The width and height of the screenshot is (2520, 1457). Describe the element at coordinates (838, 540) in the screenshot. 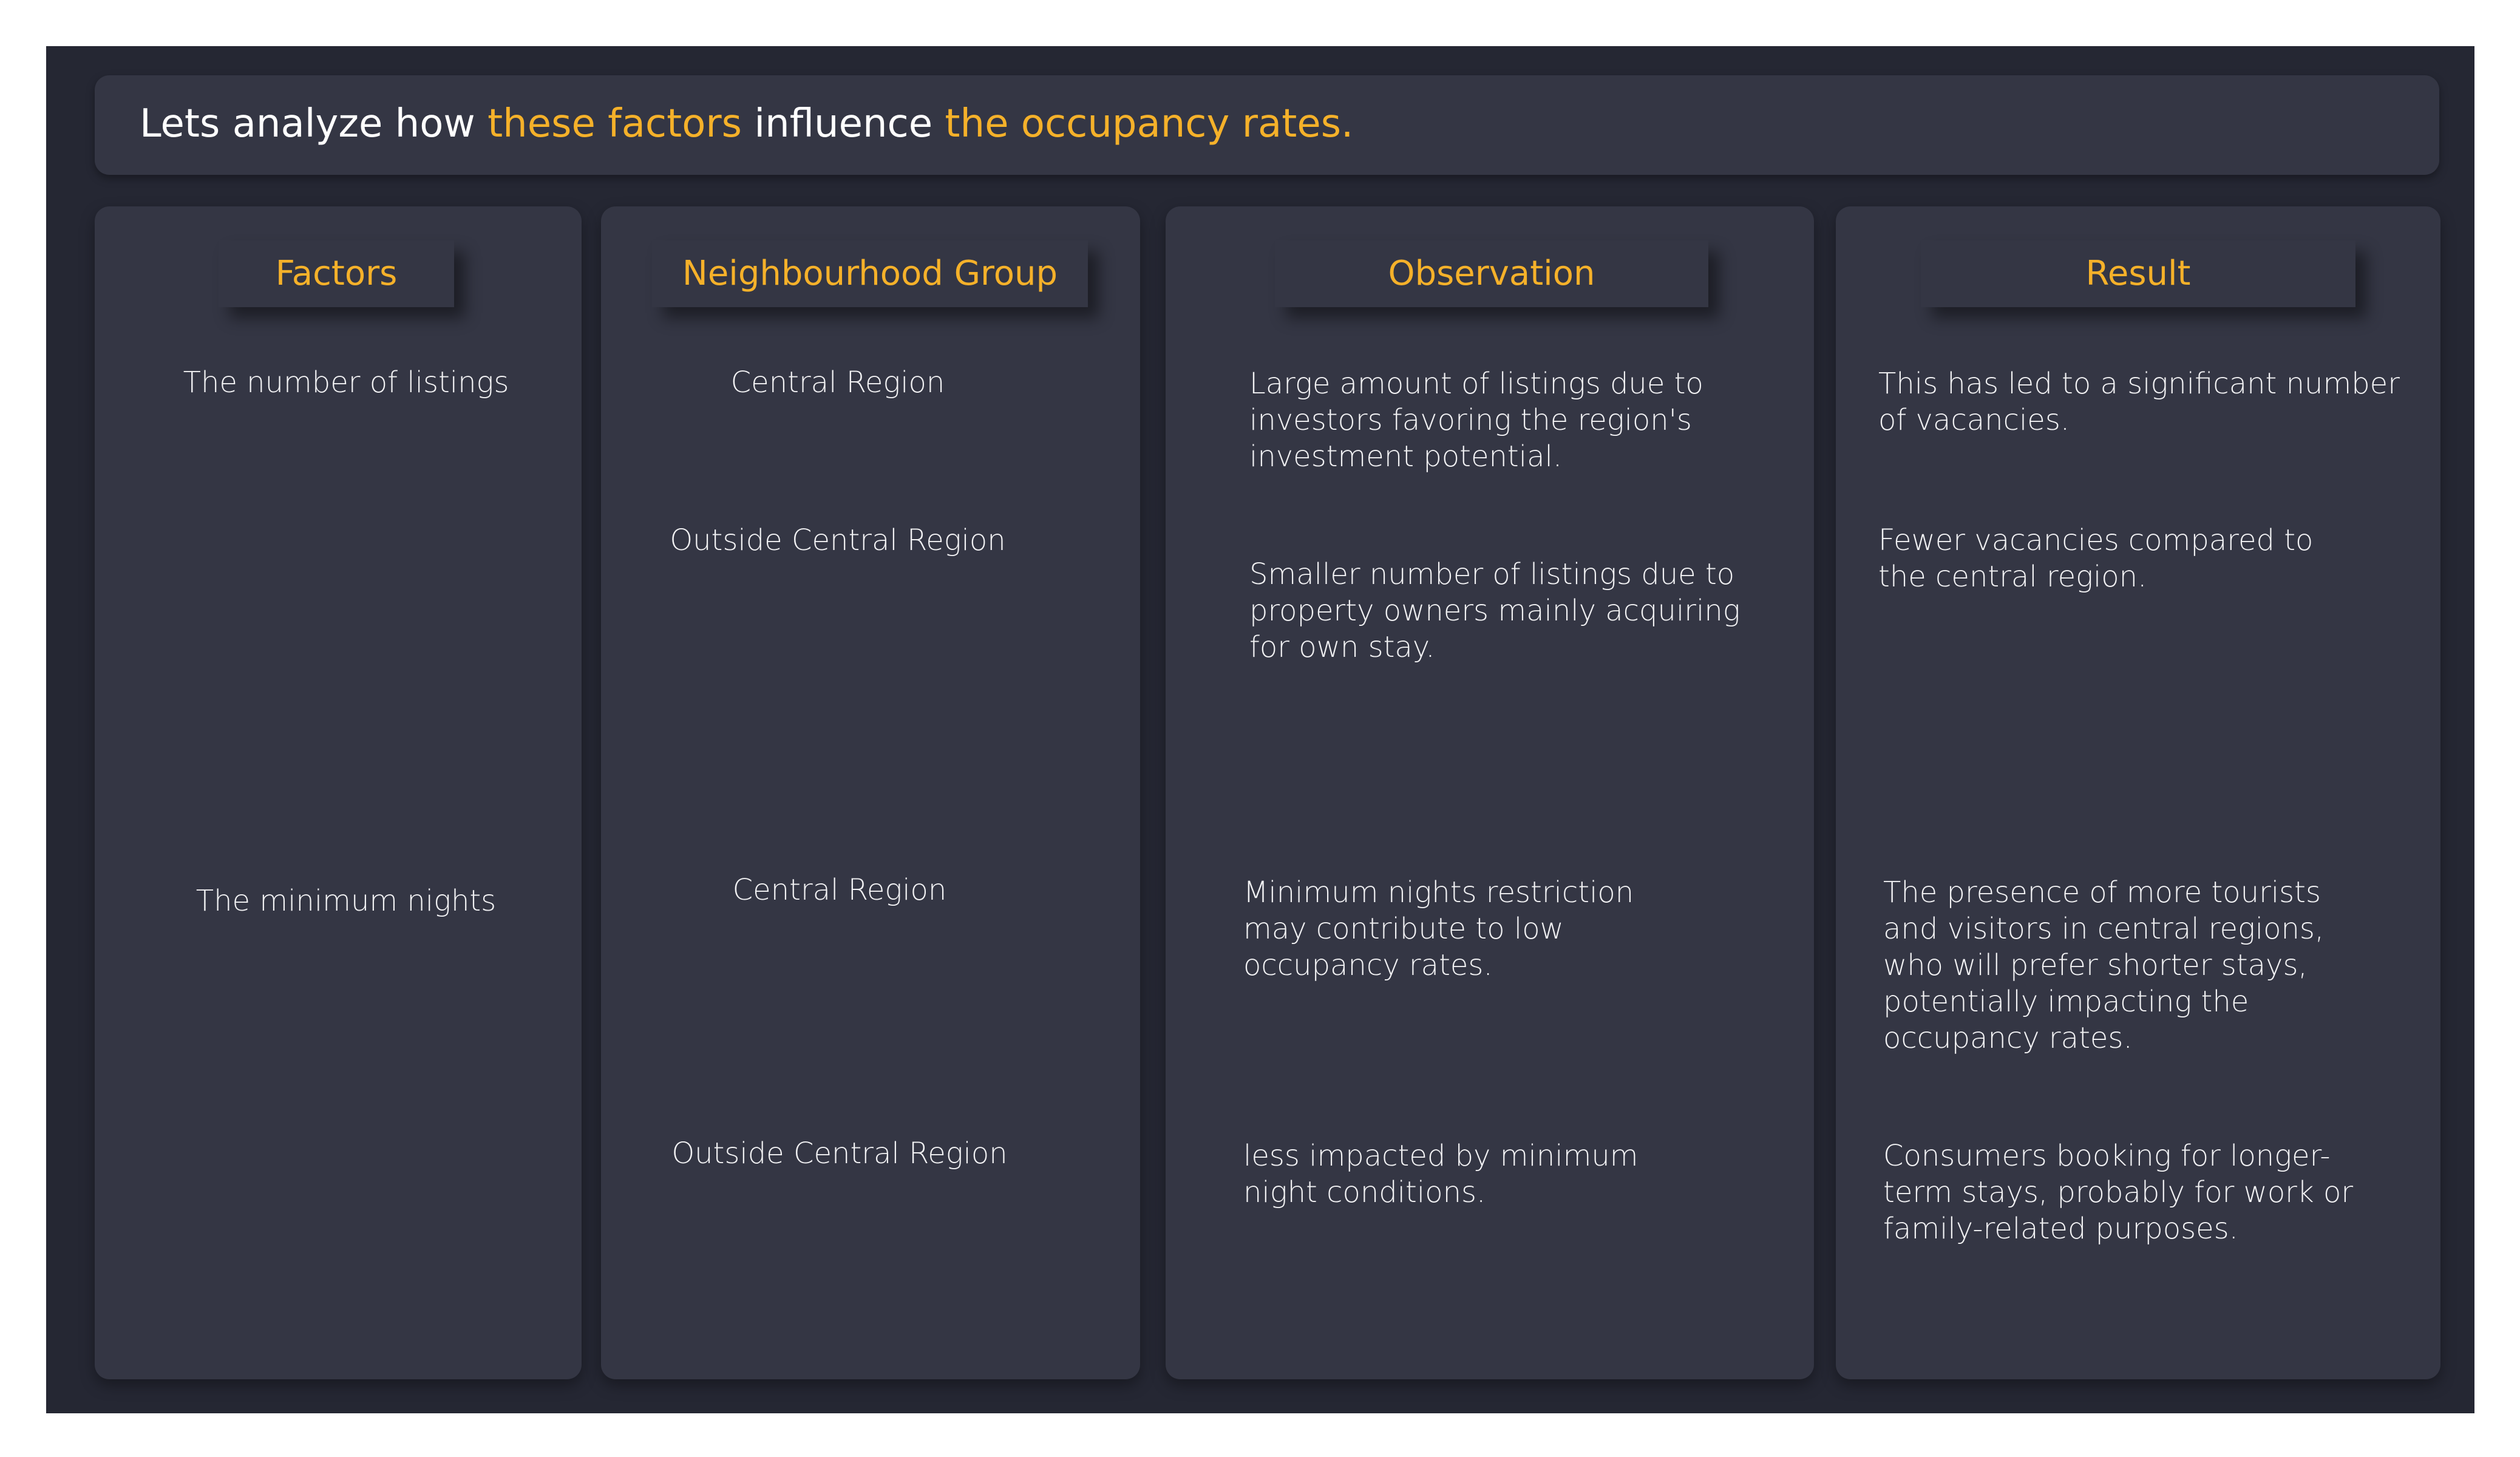

I see `neighbourhood-outside-central-region-1: Outside Central Region` at that location.